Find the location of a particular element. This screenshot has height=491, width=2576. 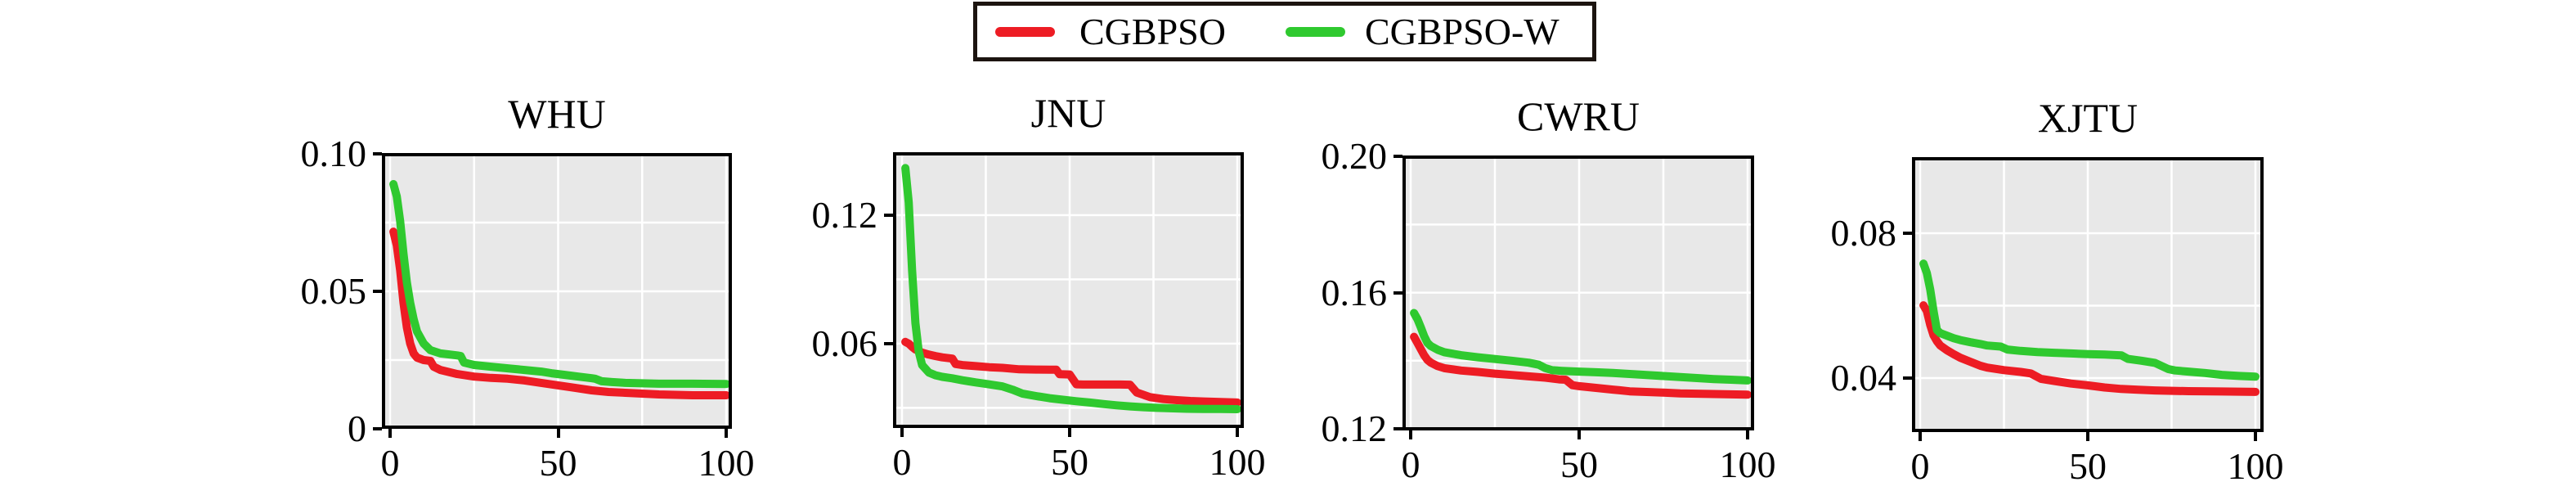

plot-whu is located at coordinates (557, 291).